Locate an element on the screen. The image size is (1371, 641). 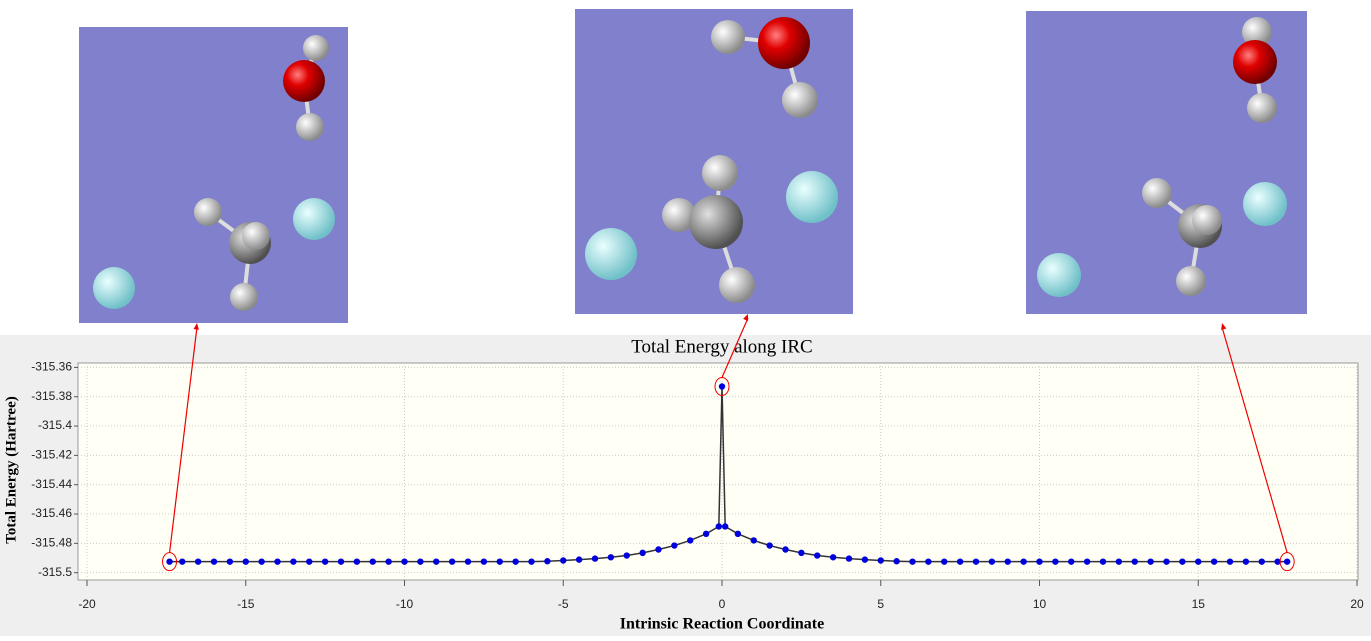
y-tick-label: -315.48 is located at coordinates (51, 543).